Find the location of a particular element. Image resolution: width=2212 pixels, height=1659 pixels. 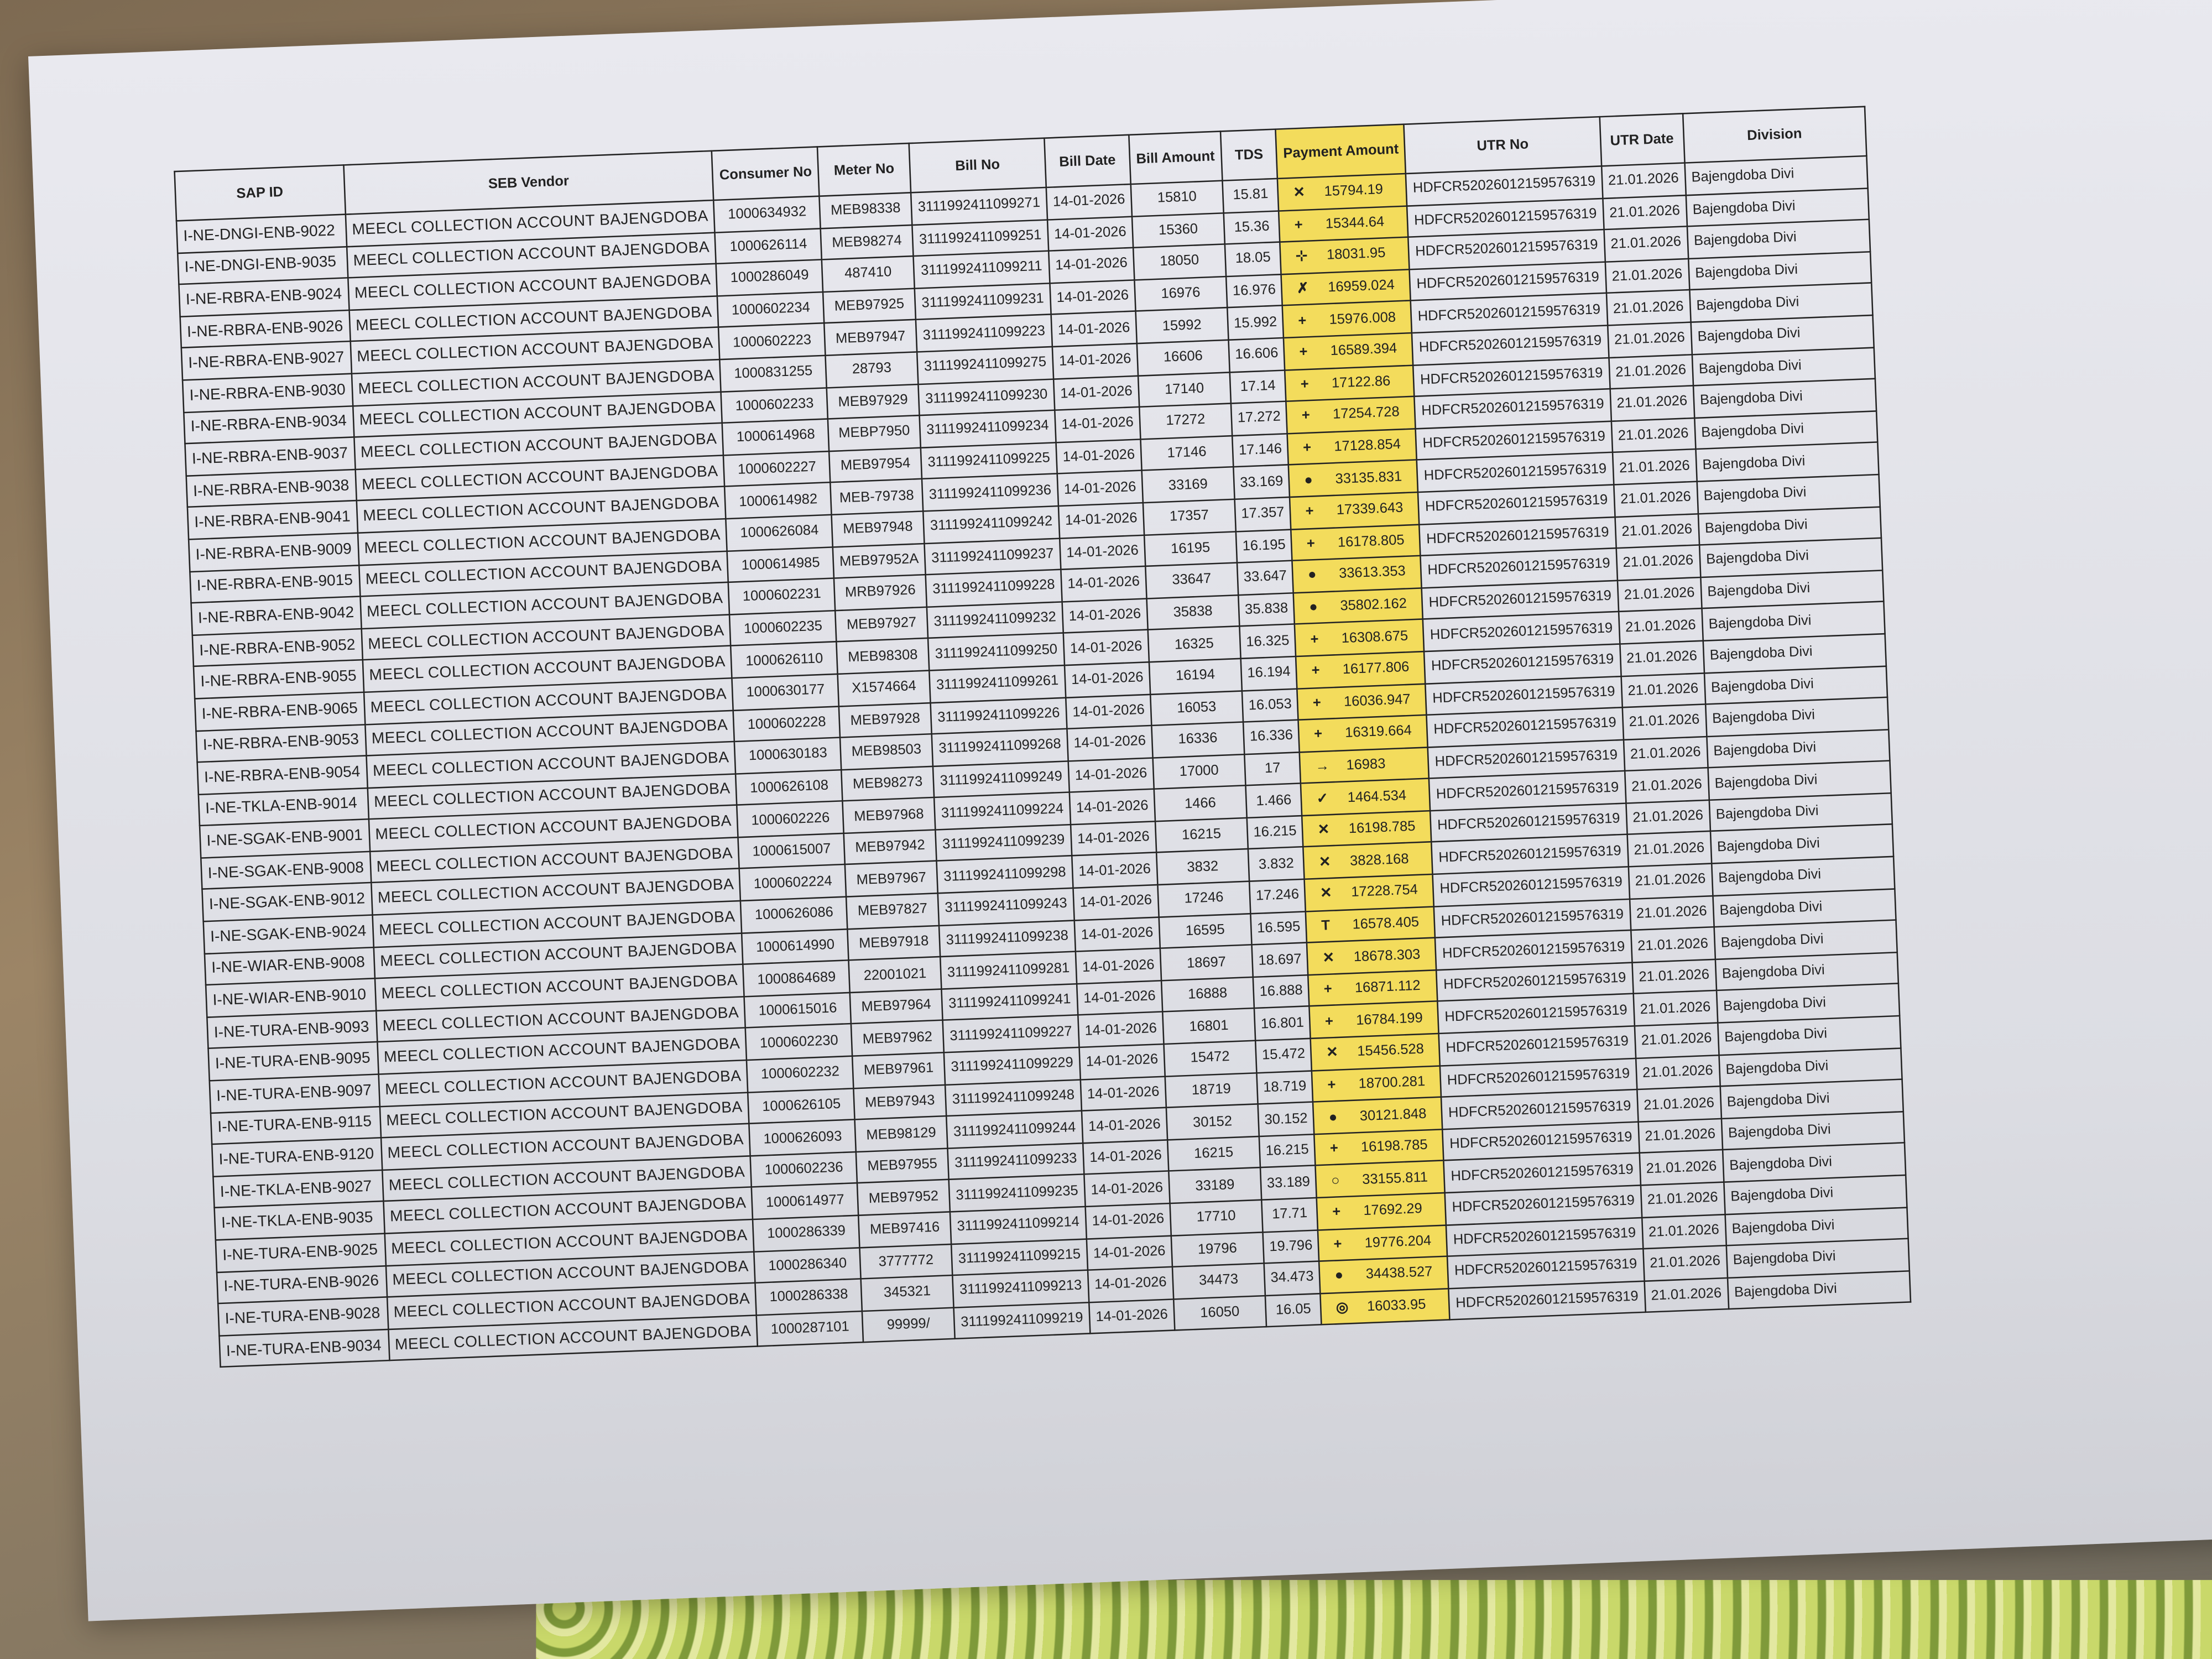

tds-cell: 33.647 is located at coordinates (1266, 578).